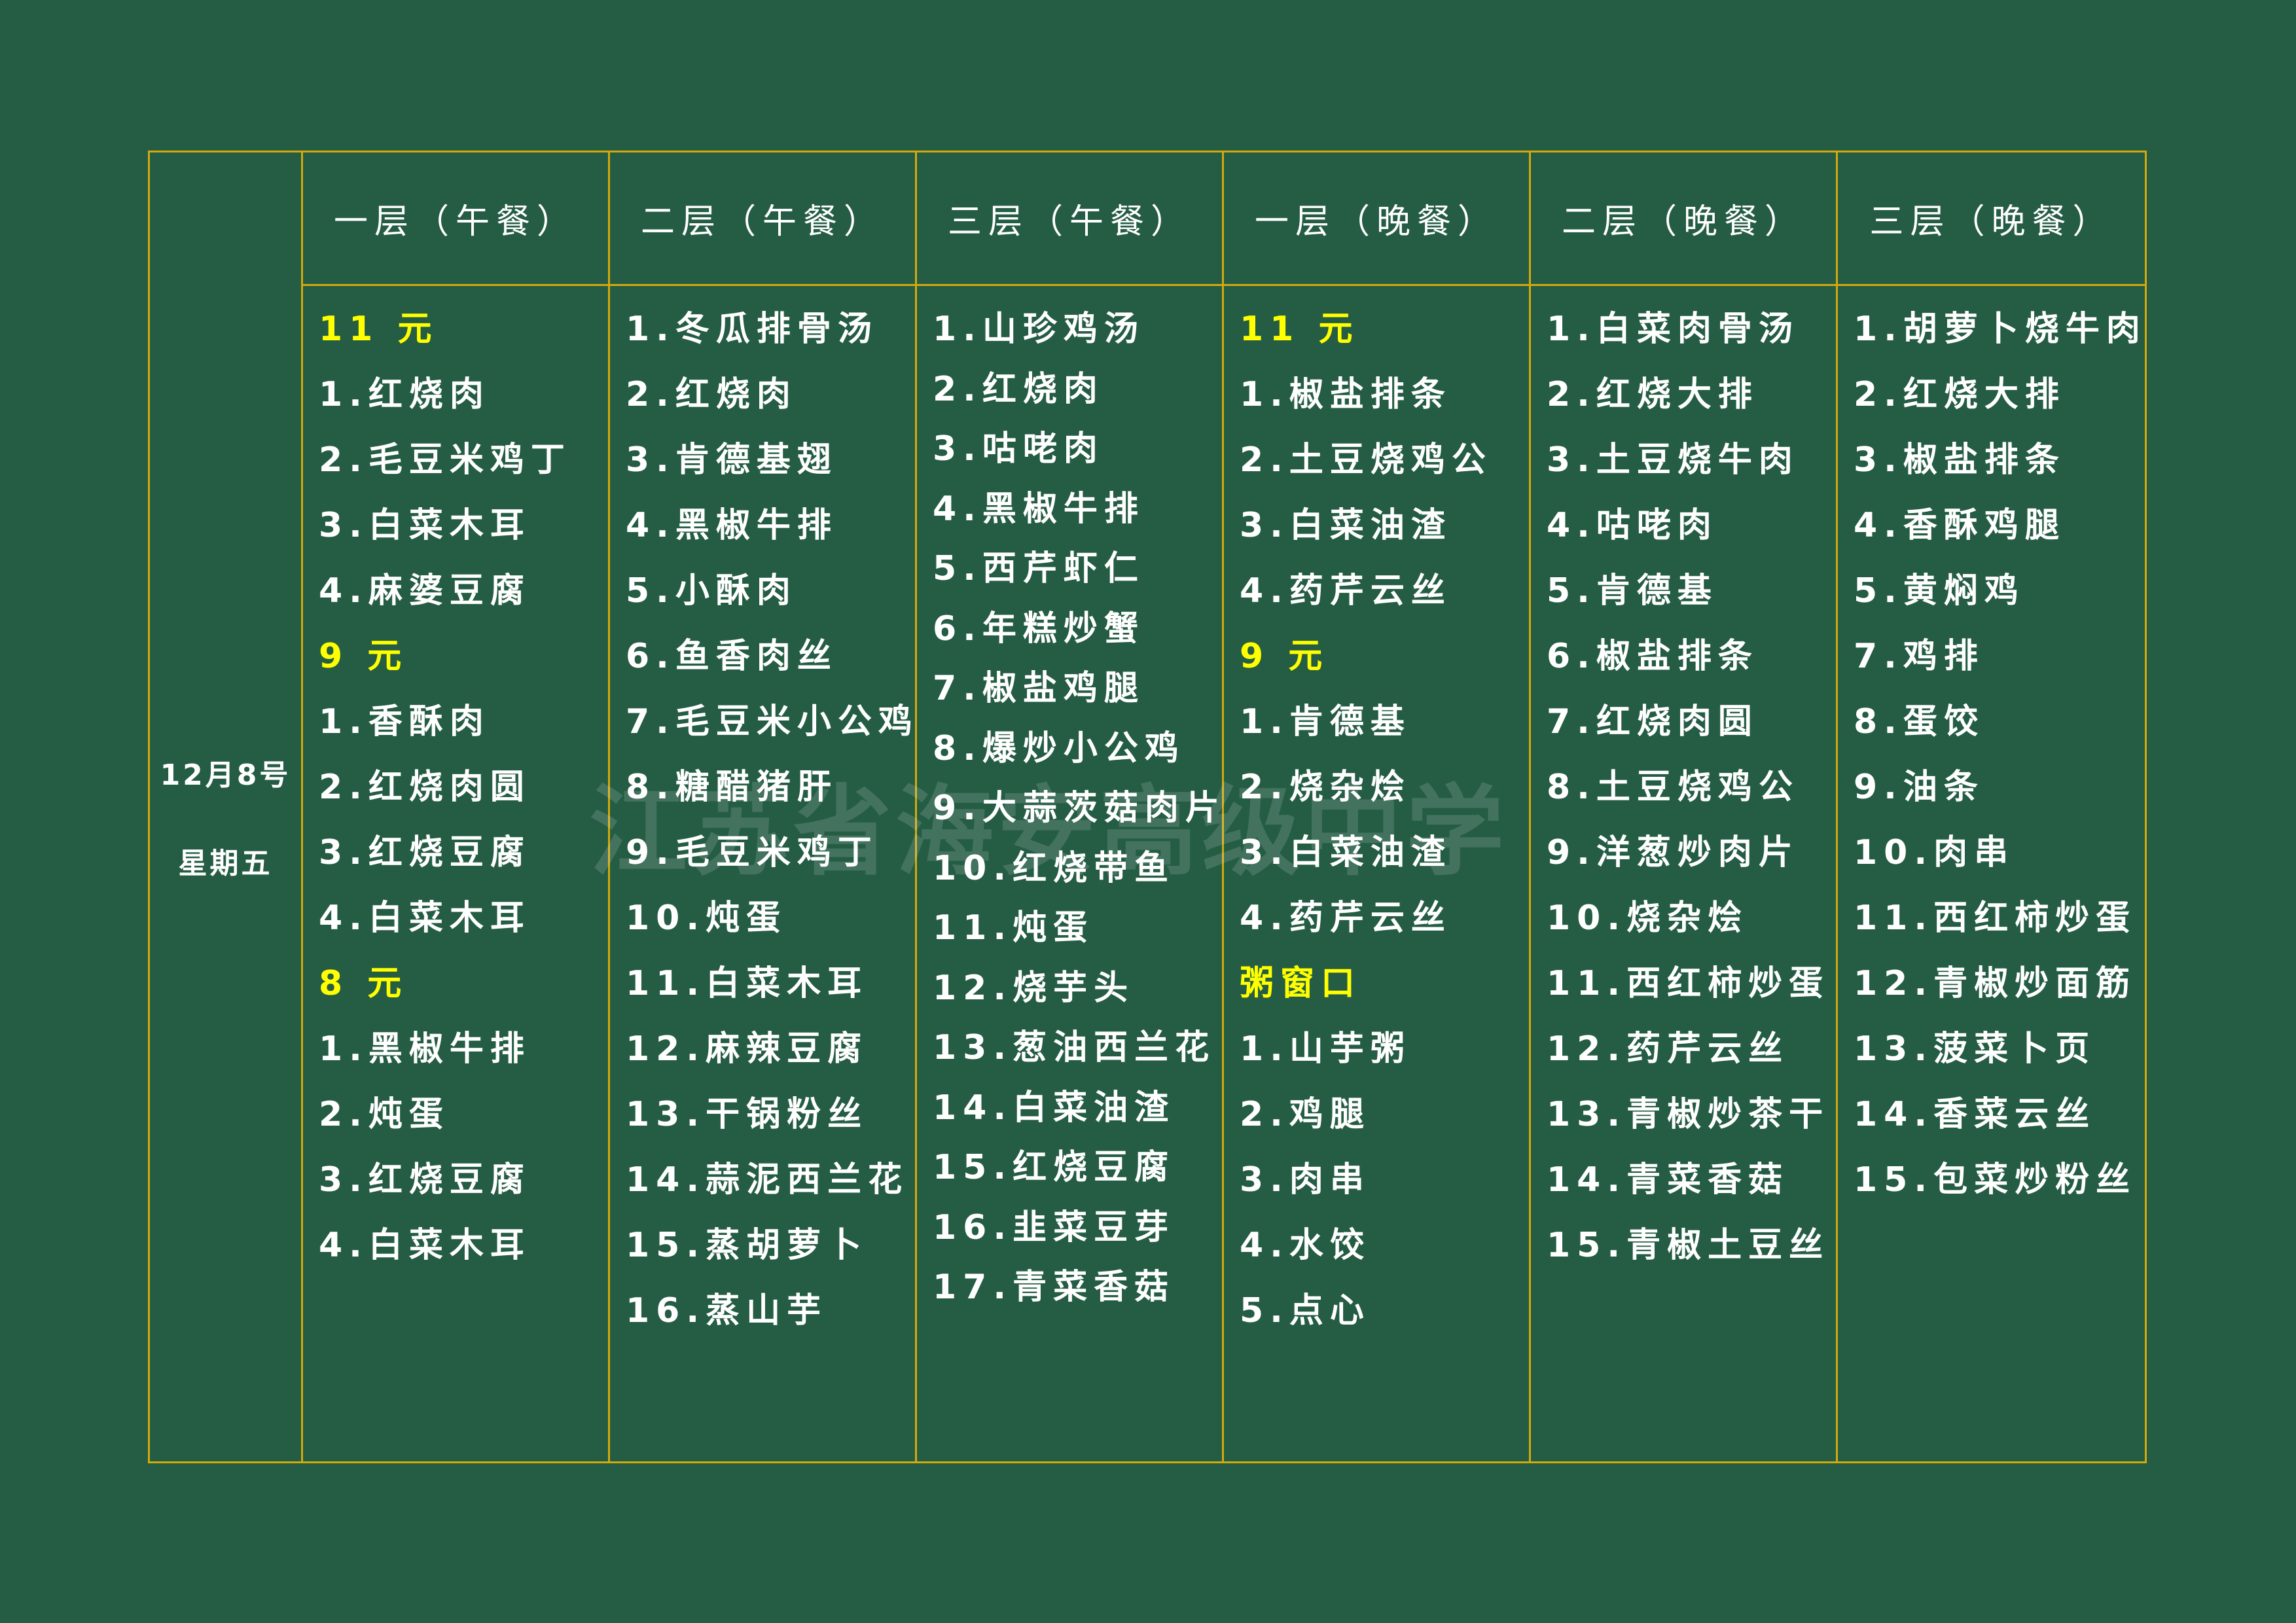  What do you see at coordinates (1653, 721) in the screenshot?
I see `menu-item: 7.红烧肉圆` at bounding box center [1653, 721].